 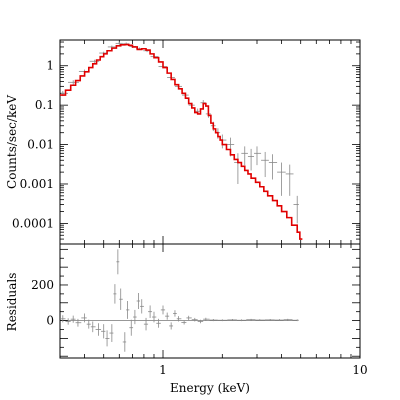 I want to click on spectrum-y-tick-label: 1, so click(x=50, y=66).